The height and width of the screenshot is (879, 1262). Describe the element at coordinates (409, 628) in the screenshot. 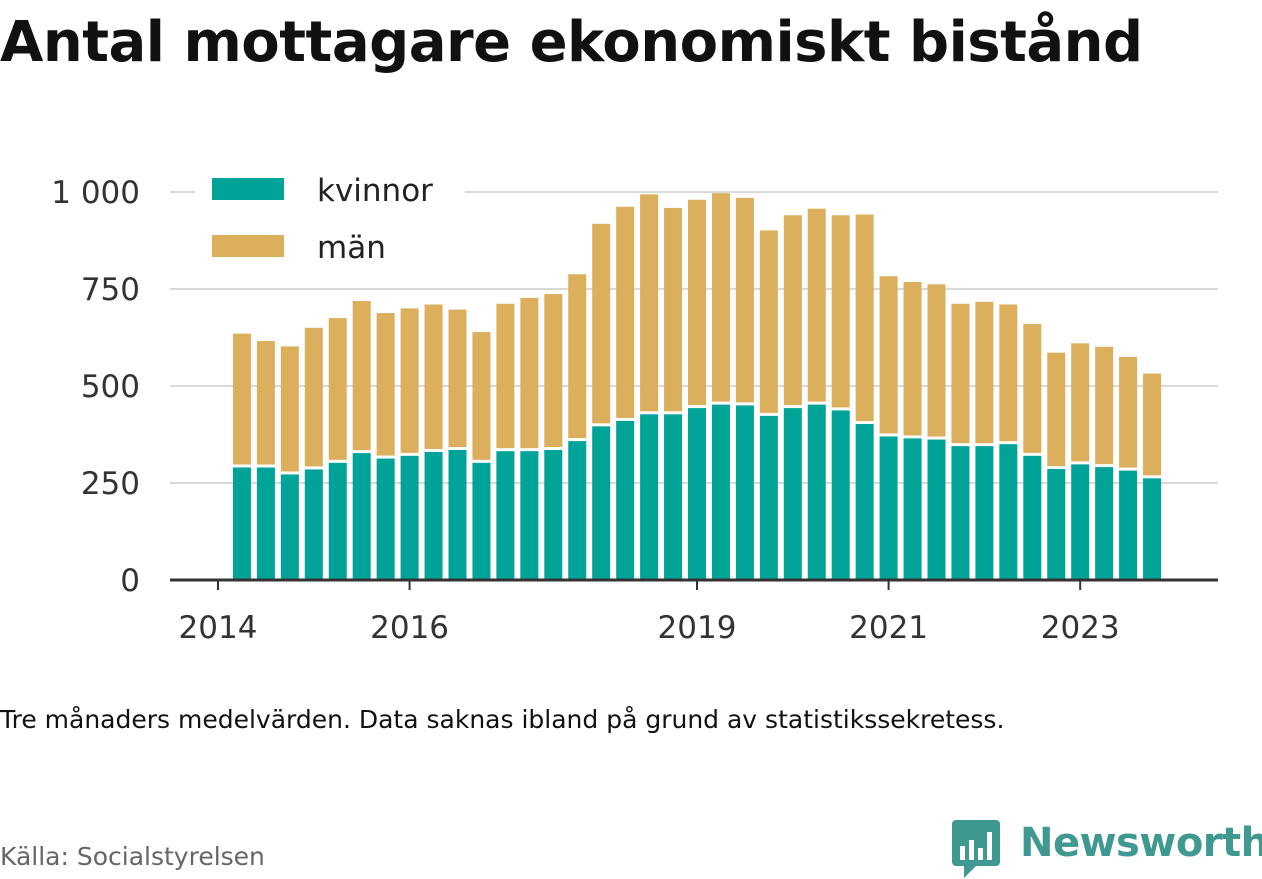

I see `x-tick-label: 2016` at that location.